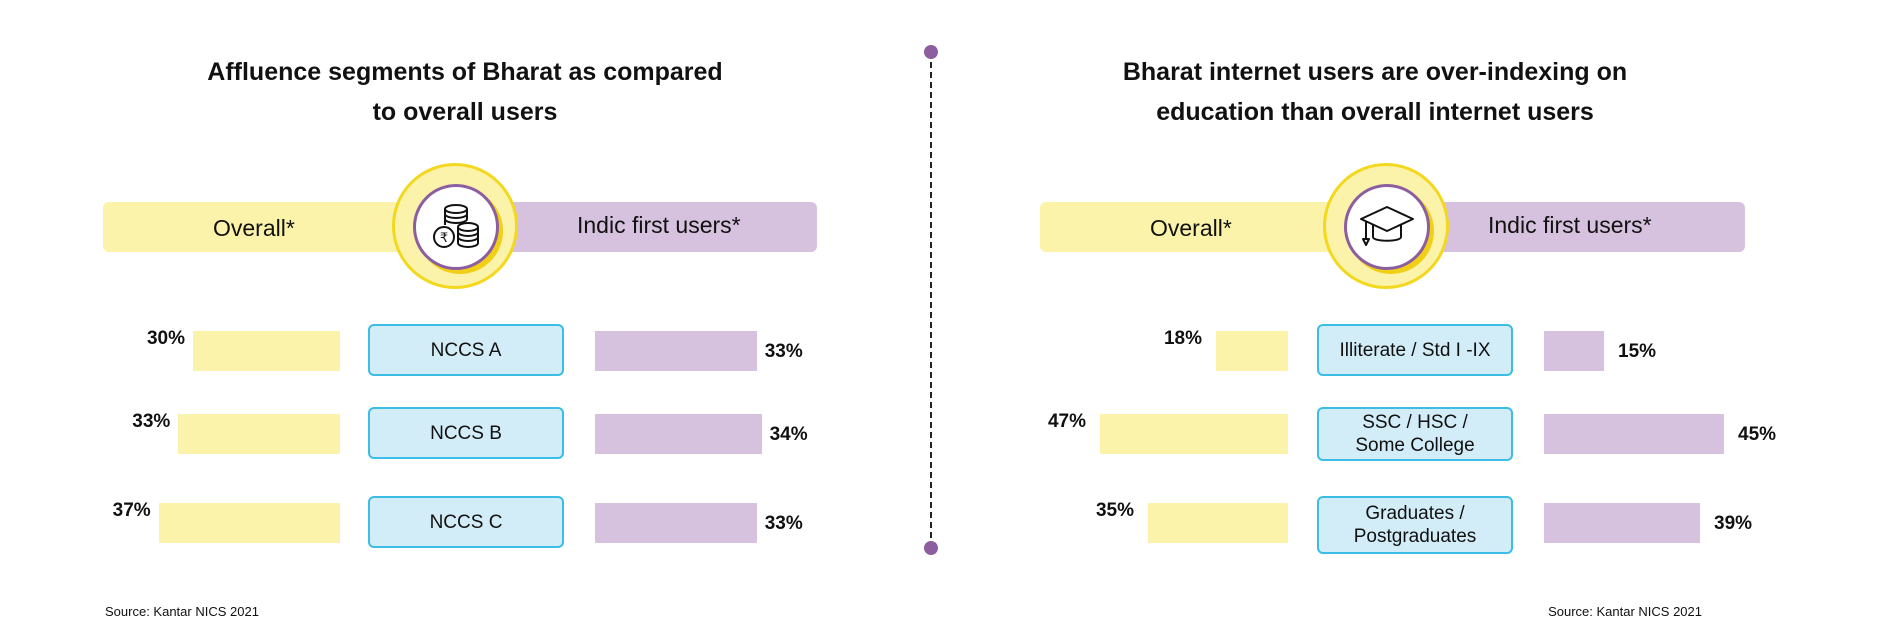 Image resolution: width=1877 pixels, height=642 pixels. I want to click on category-box: NCCS B, so click(466, 433).